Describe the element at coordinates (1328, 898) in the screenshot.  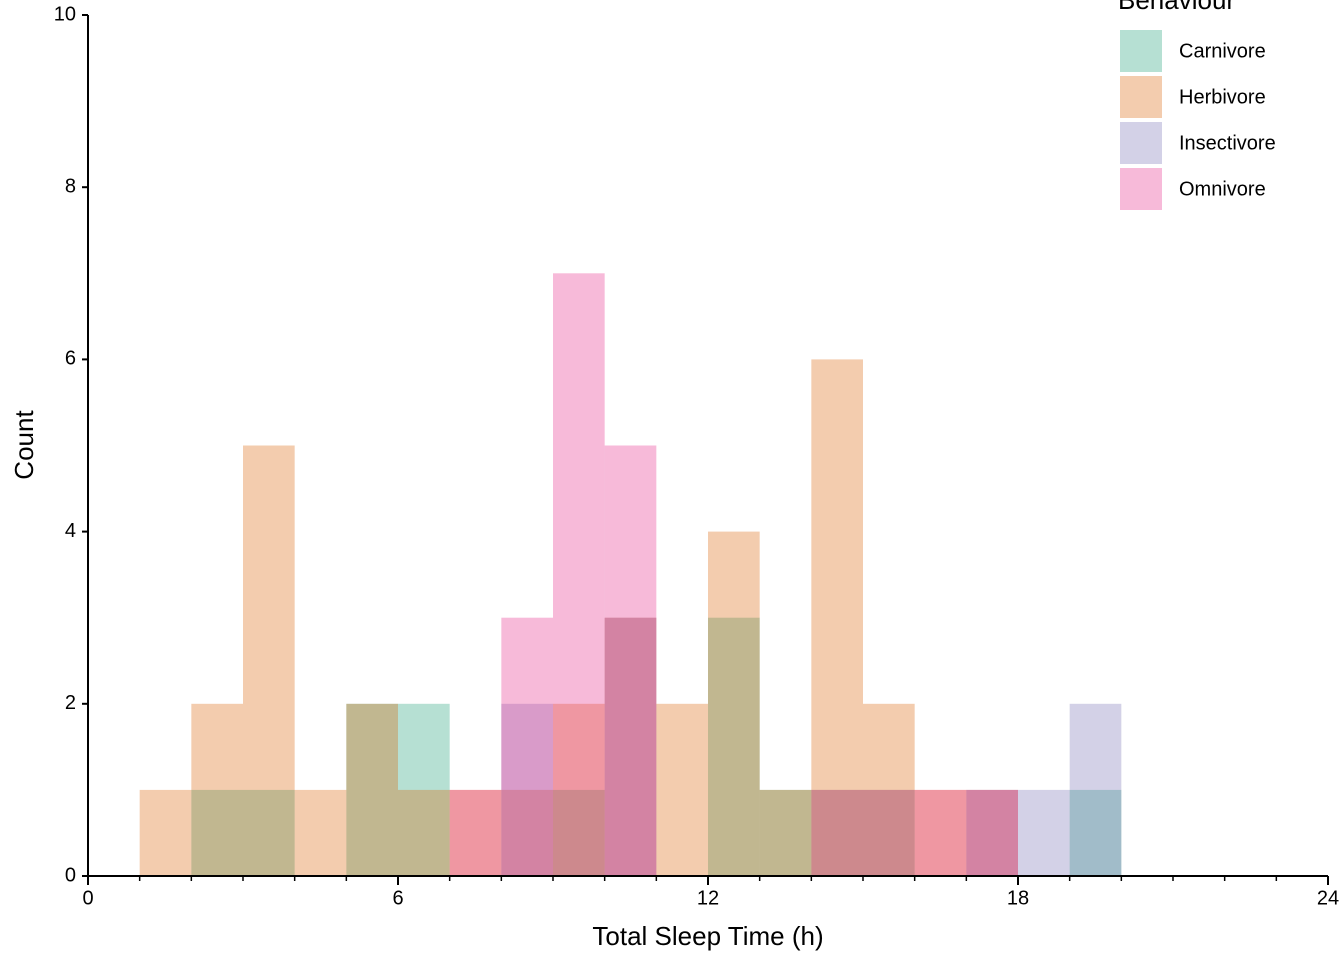
I see `x-tick-label: 24` at that location.